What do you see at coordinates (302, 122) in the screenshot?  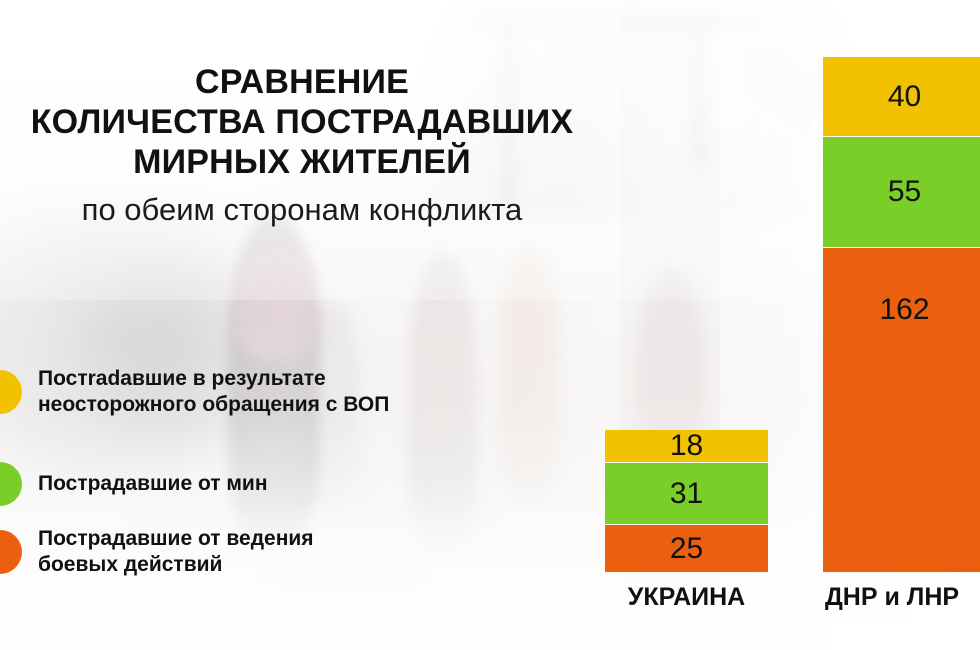 I see `title-line-2: КОЛИЧЕСТВА ПОСТРАДАВШИХ` at bounding box center [302, 122].